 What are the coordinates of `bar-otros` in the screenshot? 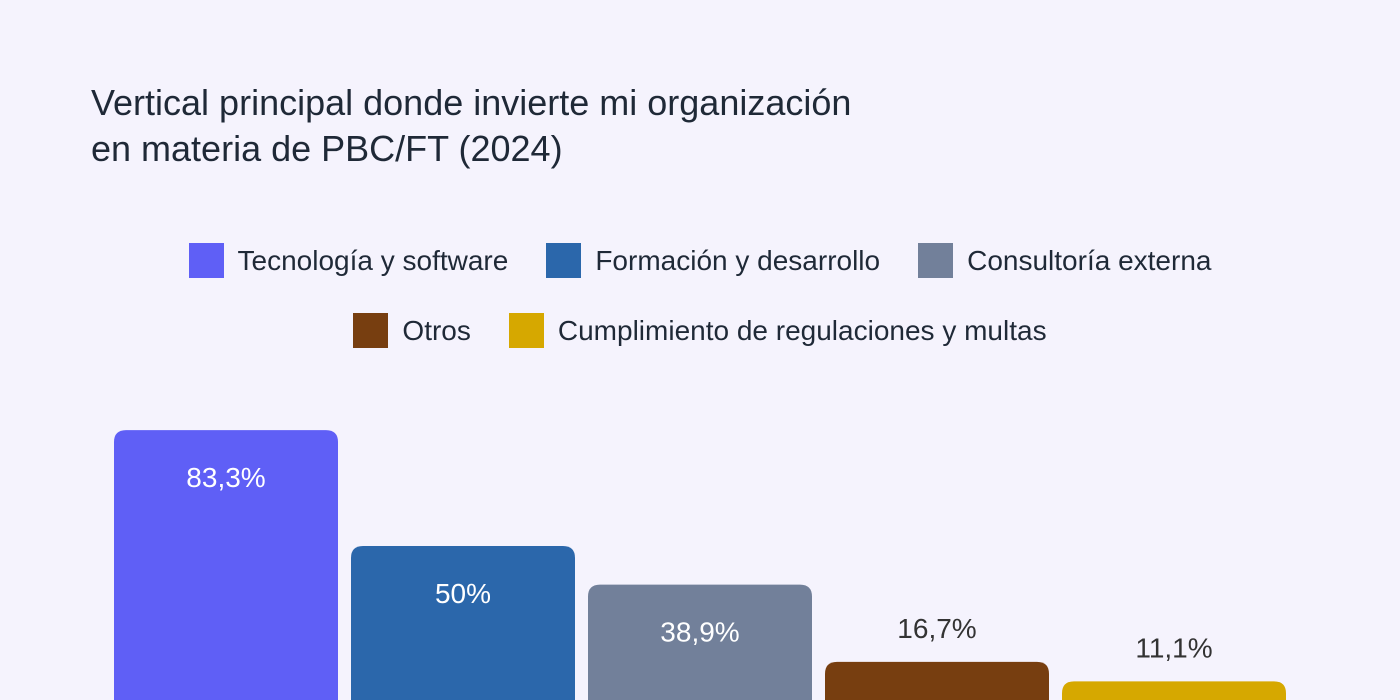 It's located at (937, 680).